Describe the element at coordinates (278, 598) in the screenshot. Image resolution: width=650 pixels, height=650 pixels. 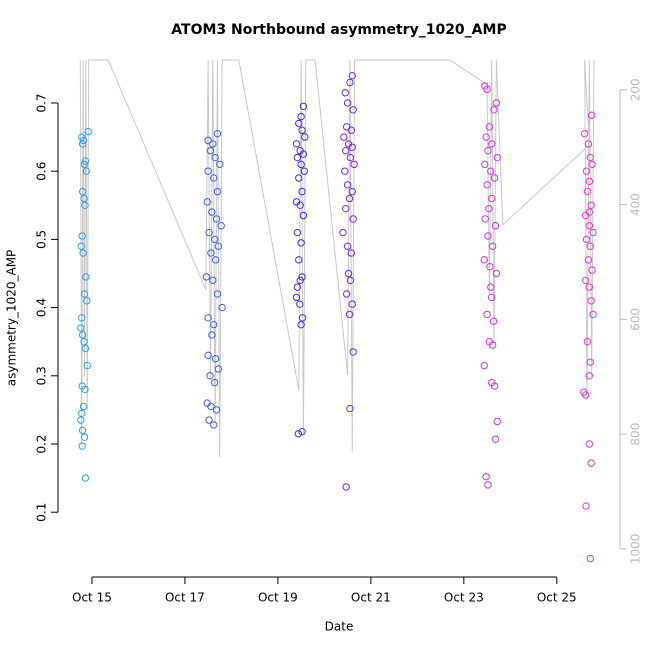
I see `x-tick-label: Oct 19` at that location.